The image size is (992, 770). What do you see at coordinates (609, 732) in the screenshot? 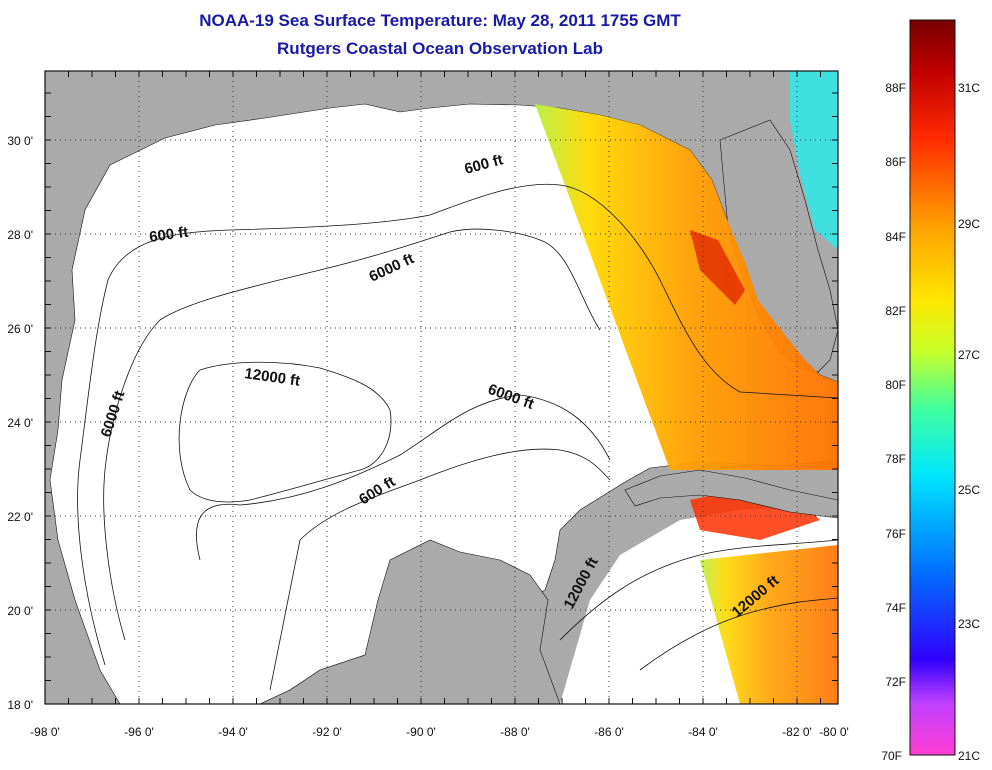
I see `lon-tick-label: -86 0'` at bounding box center [609, 732].